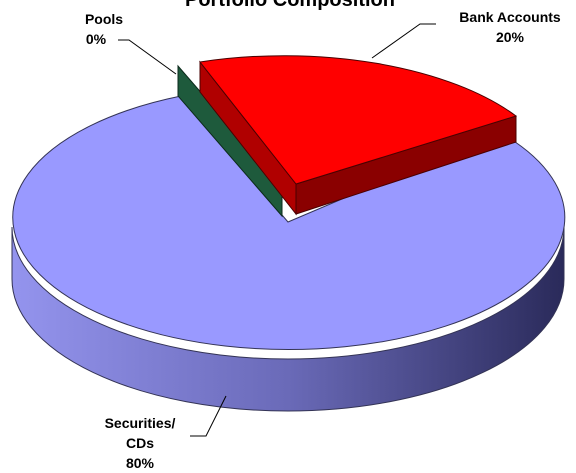 The image size is (576, 473). I want to click on label-bank-accounts: Bank Accounts, so click(510, 17).